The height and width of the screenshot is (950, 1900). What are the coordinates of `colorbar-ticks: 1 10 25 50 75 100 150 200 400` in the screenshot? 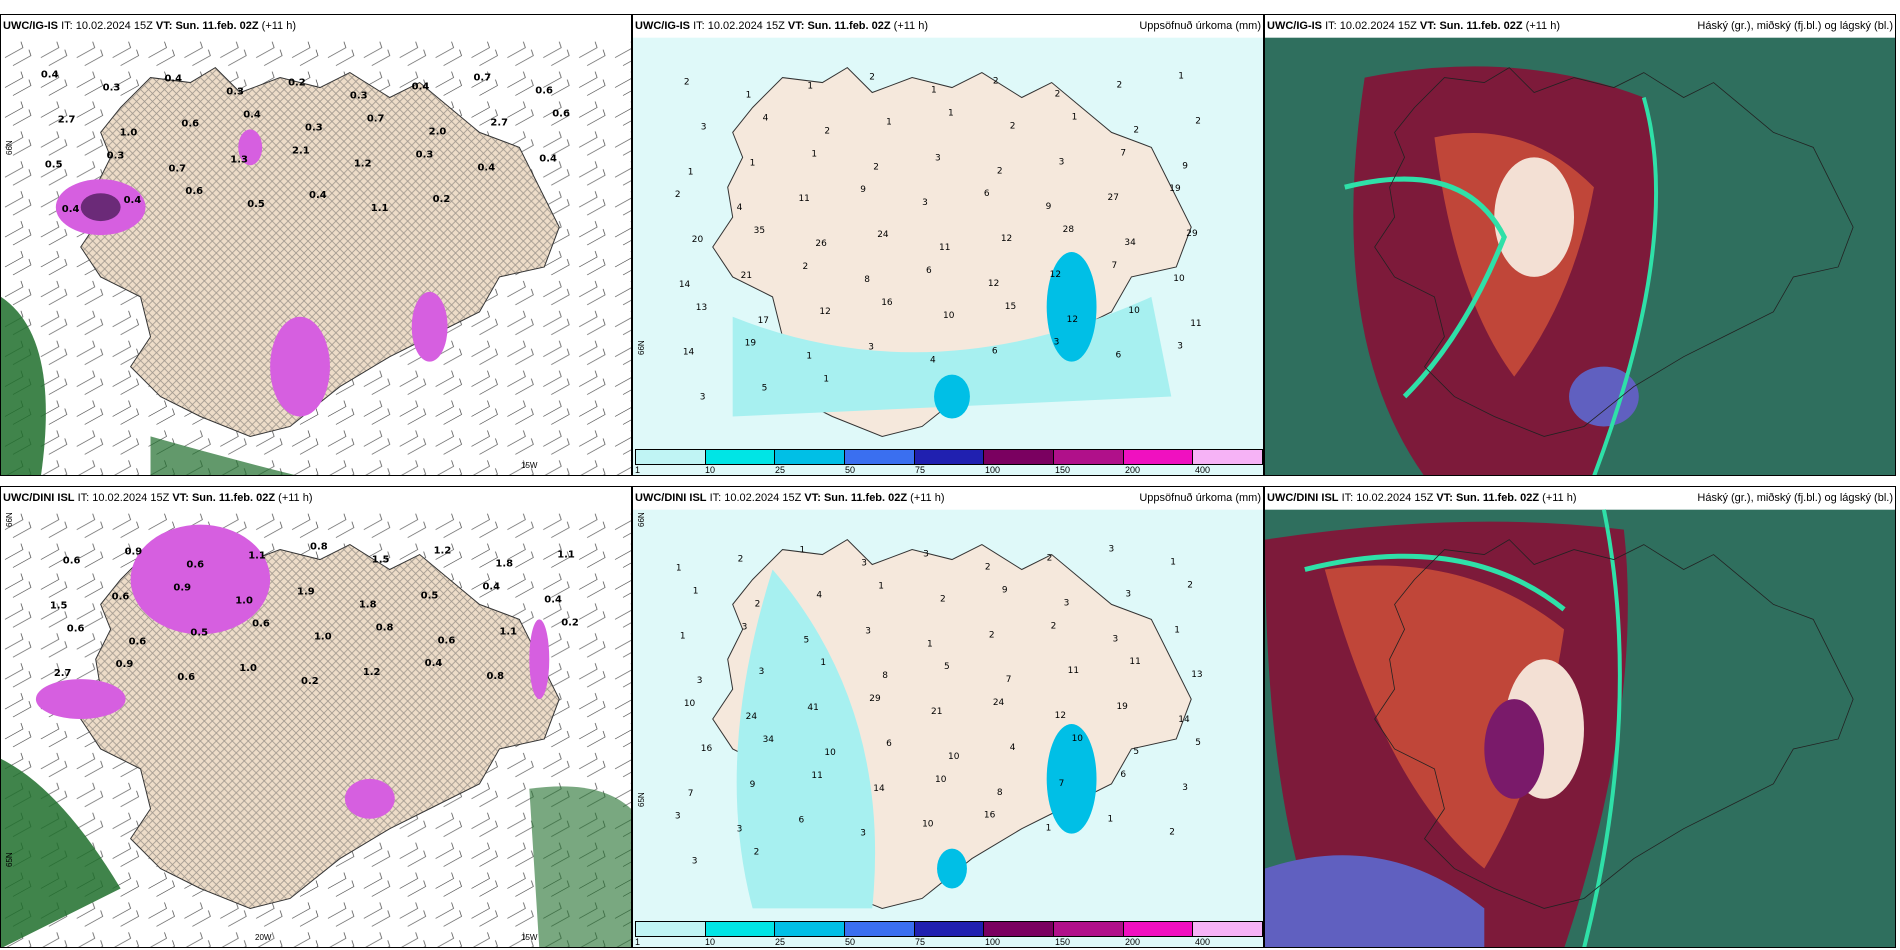 It's located at (949, 942).